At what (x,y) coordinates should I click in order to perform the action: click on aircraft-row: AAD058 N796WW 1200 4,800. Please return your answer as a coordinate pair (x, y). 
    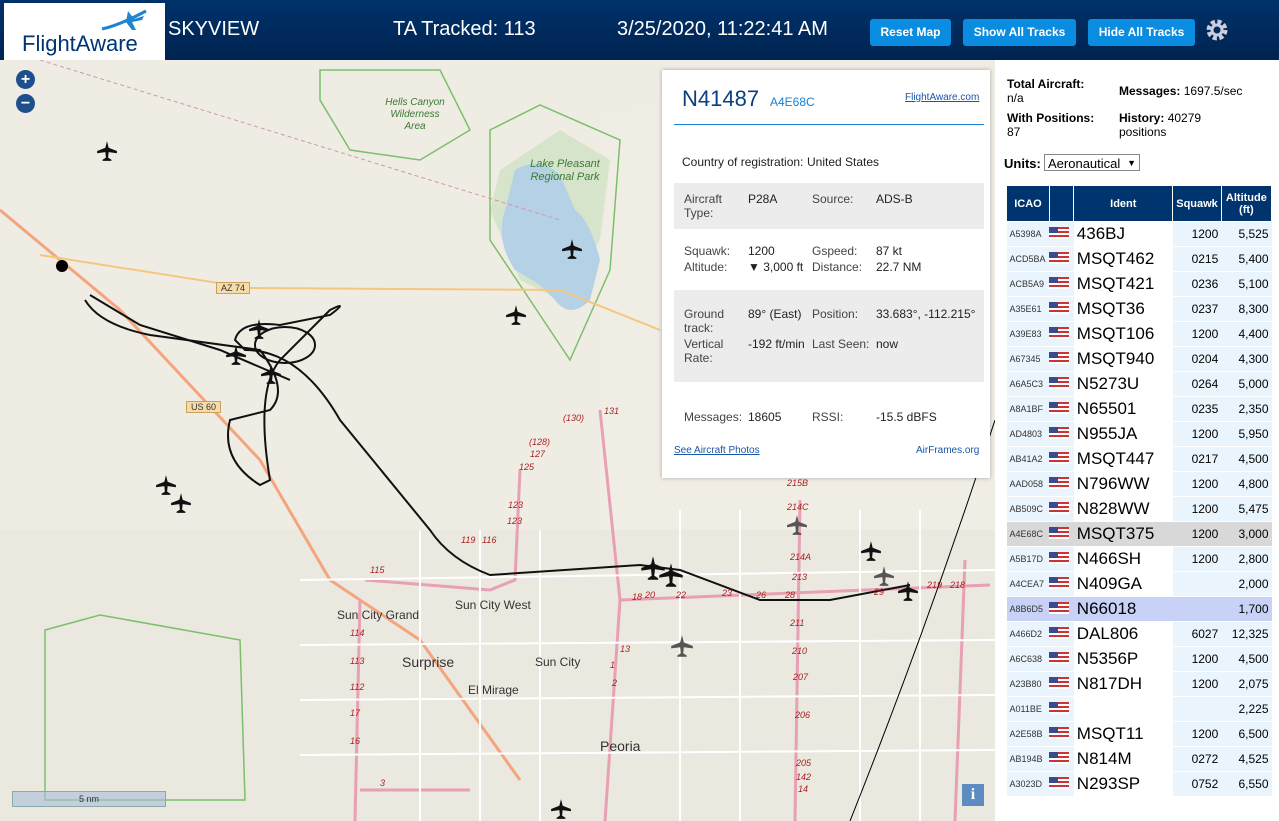
    Looking at the image, I should click on (1139, 484).